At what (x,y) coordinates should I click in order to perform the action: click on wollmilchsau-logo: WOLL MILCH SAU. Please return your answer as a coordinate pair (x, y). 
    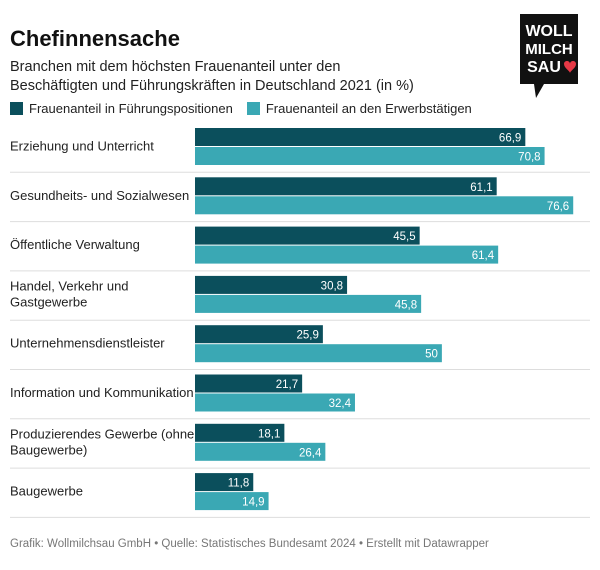
    Looking at the image, I should click on (549, 56).